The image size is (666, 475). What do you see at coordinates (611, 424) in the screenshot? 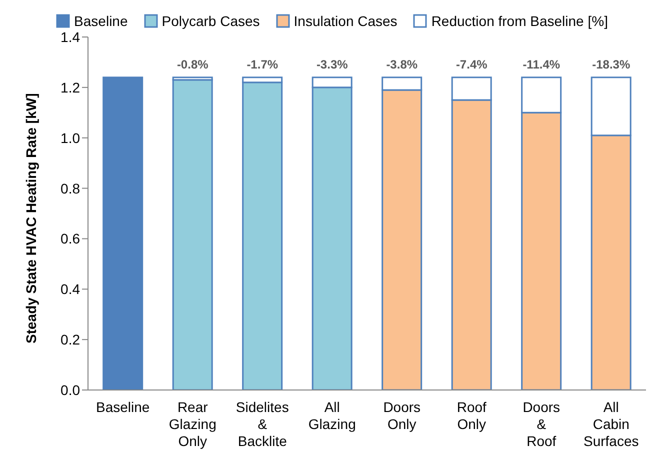
I see `x-tick-label: All Cabin Surfaces` at bounding box center [611, 424].